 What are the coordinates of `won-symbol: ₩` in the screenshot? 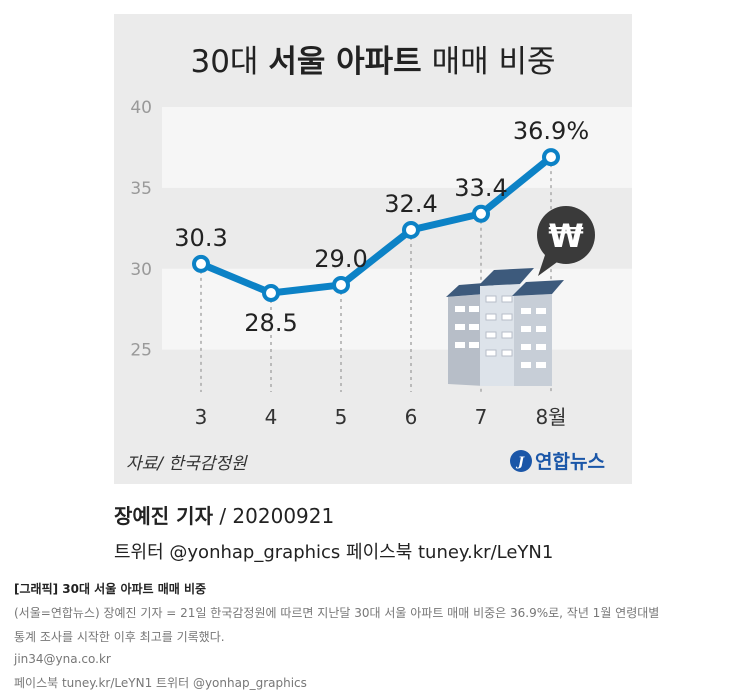 It's located at (565, 236).